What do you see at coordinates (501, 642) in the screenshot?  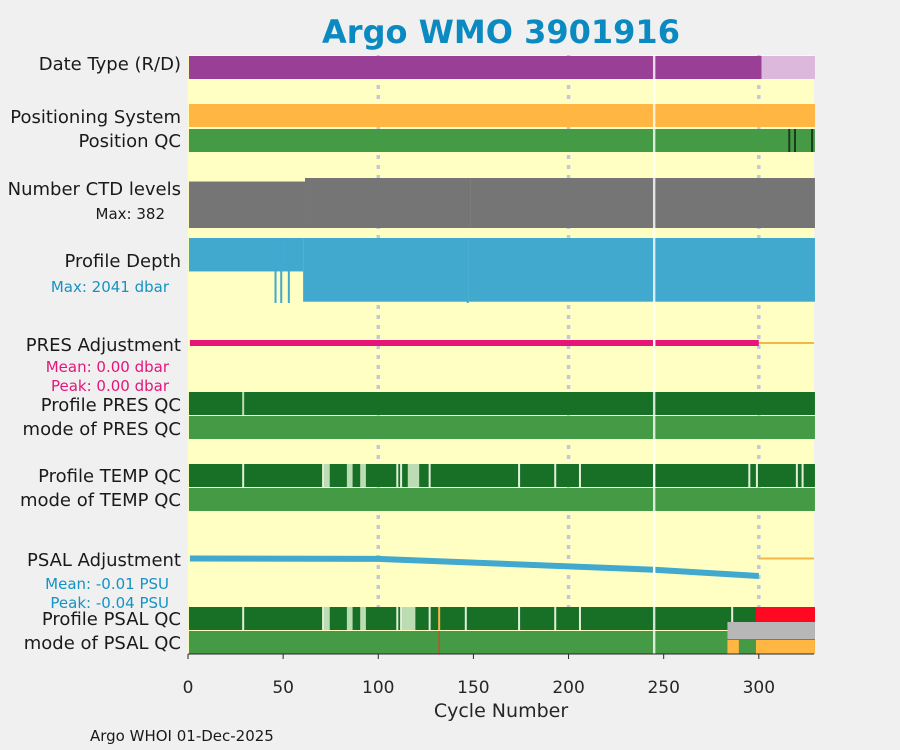 I see `mode-psal-qc-bar` at bounding box center [501, 642].